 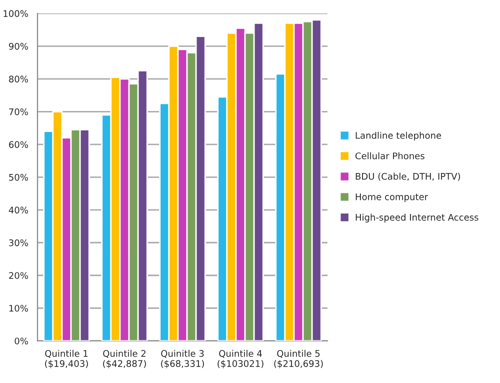 What do you see at coordinates (18, 177) in the screenshot?
I see `y-tick-label: 50%` at bounding box center [18, 177].